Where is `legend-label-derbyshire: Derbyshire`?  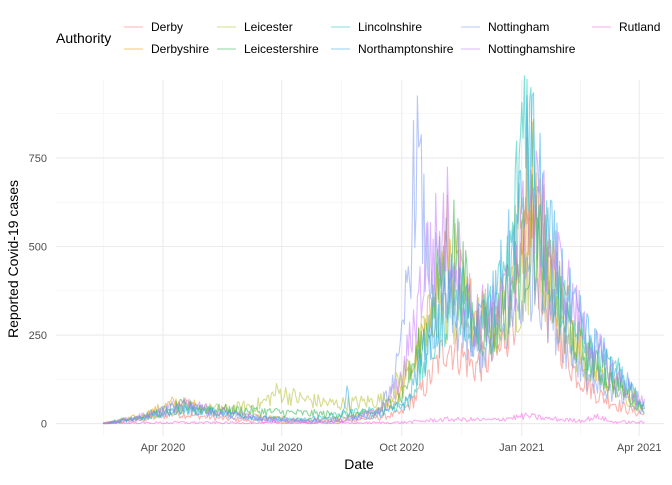 legend-label-derbyshire: Derbyshire is located at coordinates (180, 49).